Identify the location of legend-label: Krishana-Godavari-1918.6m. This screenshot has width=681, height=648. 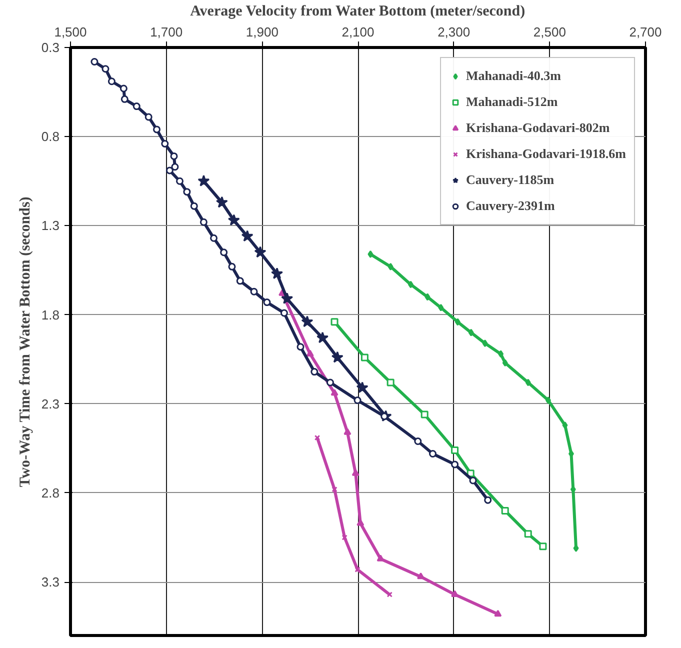
(546, 154).